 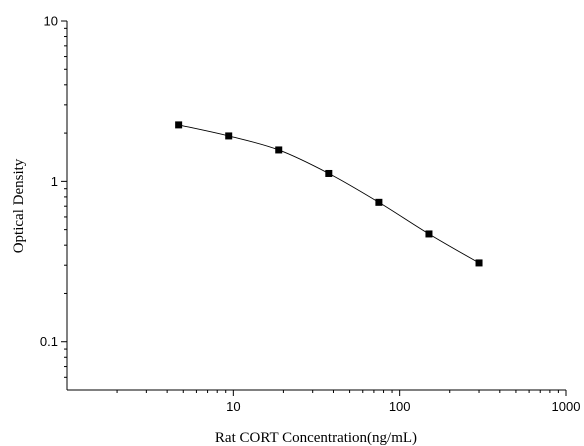 I want to click on x-tick-label: 100, so click(x=400, y=406).